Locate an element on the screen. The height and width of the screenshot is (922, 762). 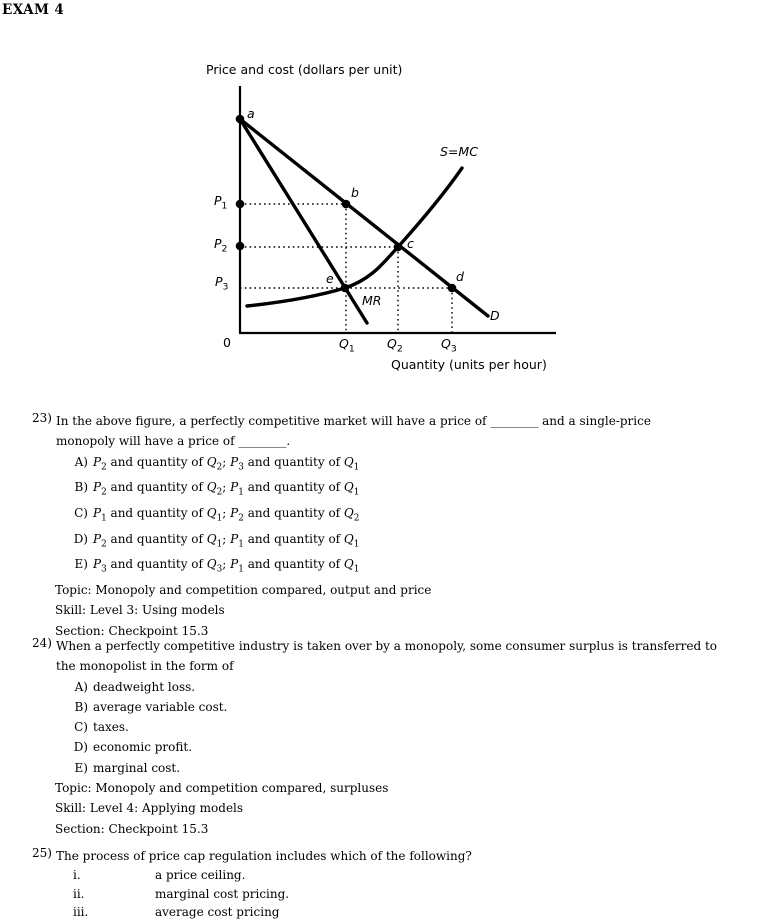
x-axis-title: Quantity (units per hour) is located at coordinates (469, 364).